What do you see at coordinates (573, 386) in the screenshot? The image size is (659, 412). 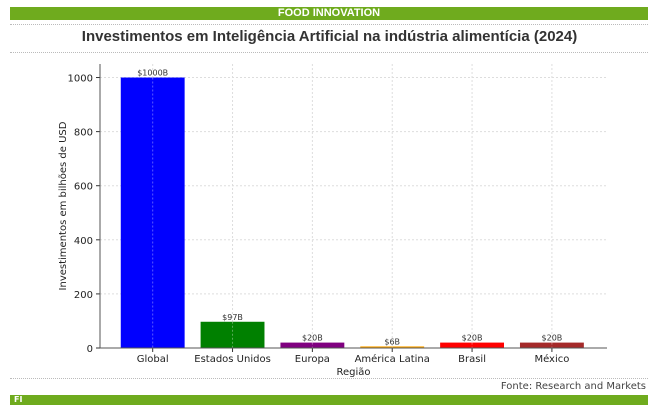 I see `source-note: Fonte: Research and Markets` at bounding box center [573, 386].